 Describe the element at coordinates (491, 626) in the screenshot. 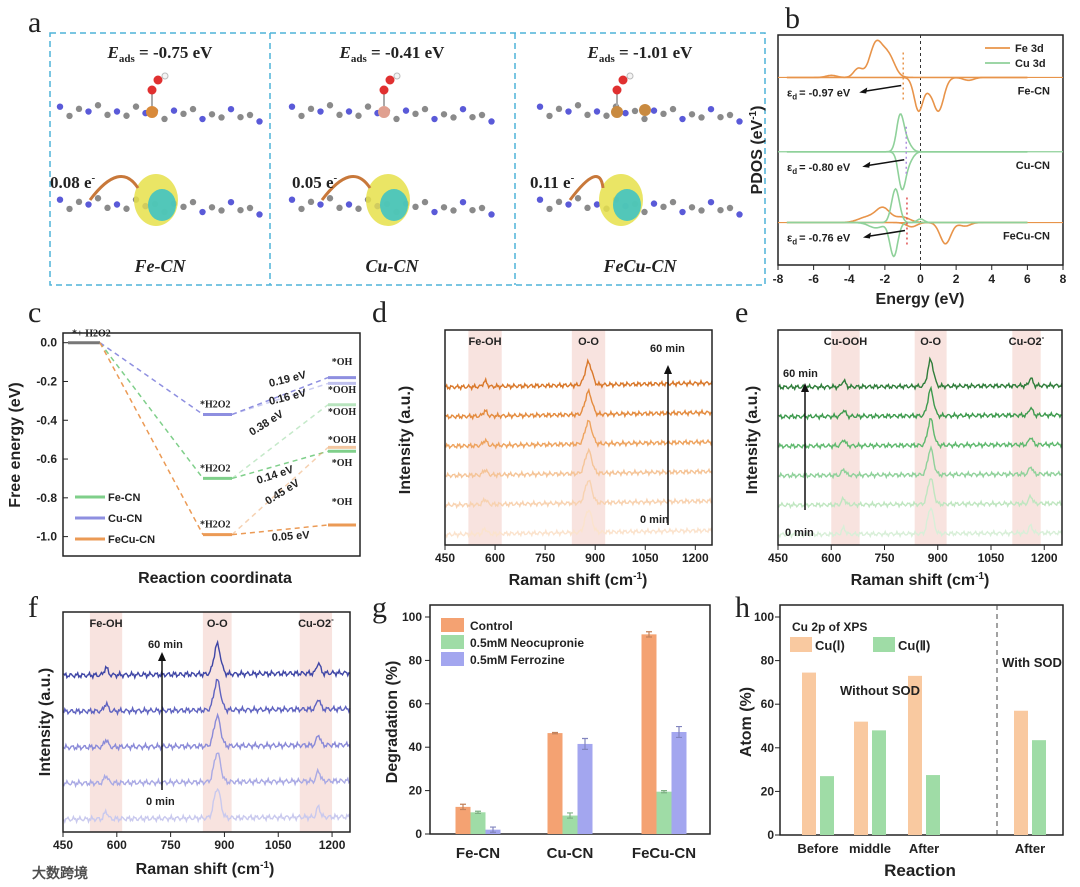

I see `legend-label: Control` at that location.